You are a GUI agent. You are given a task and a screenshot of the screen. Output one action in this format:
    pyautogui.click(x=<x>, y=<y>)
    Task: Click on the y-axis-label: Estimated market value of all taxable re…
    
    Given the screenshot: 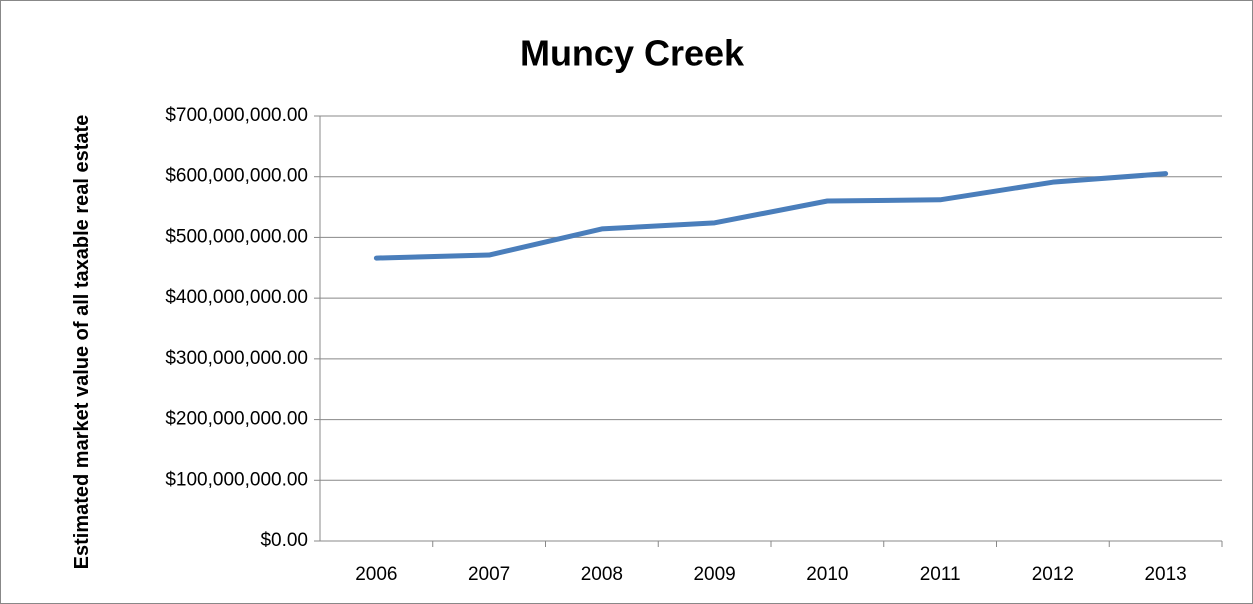 What is the action you would take?
    pyautogui.click(x=82, y=342)
    